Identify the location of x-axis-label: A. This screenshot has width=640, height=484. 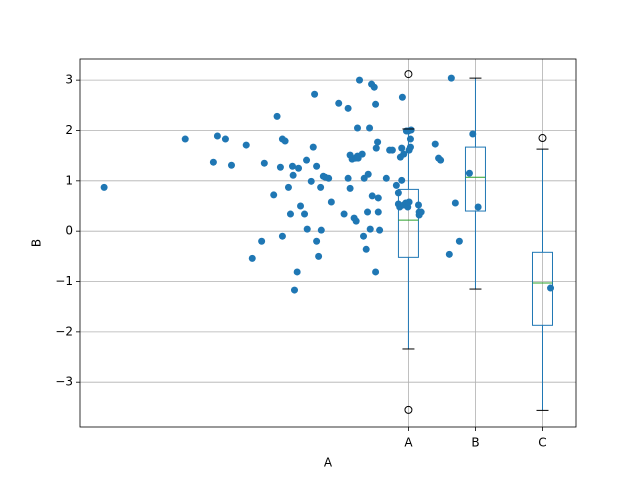
(328, 463).